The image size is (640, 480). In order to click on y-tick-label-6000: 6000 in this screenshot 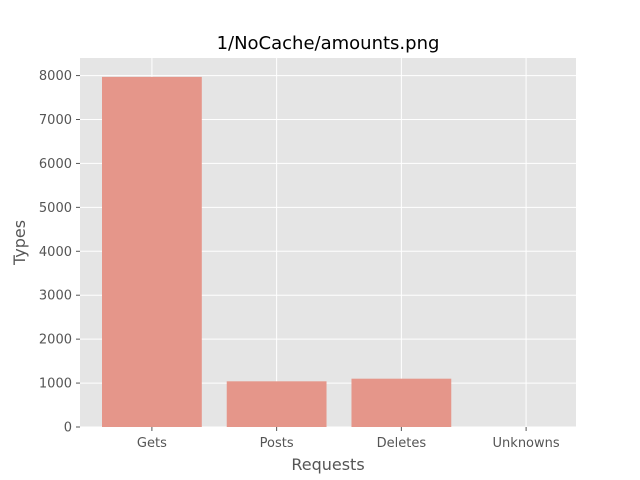, I will do `click(55, 164)`.